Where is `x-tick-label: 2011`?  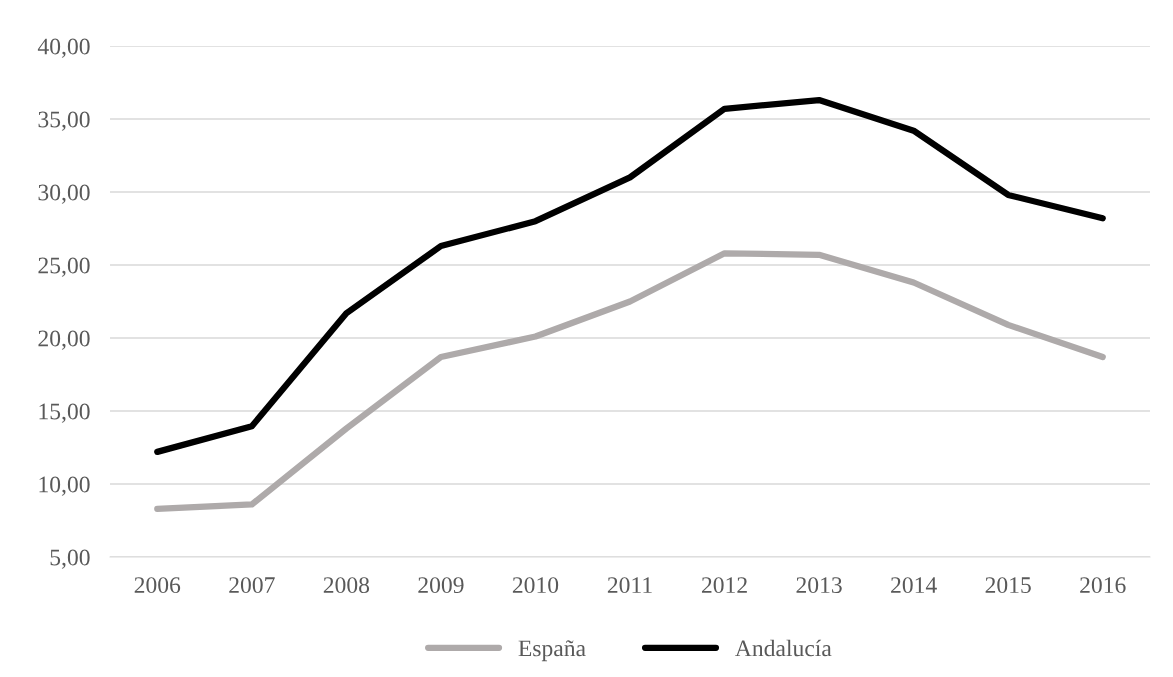 x-tick-label: 2011 is located at coordinates (629, 585).